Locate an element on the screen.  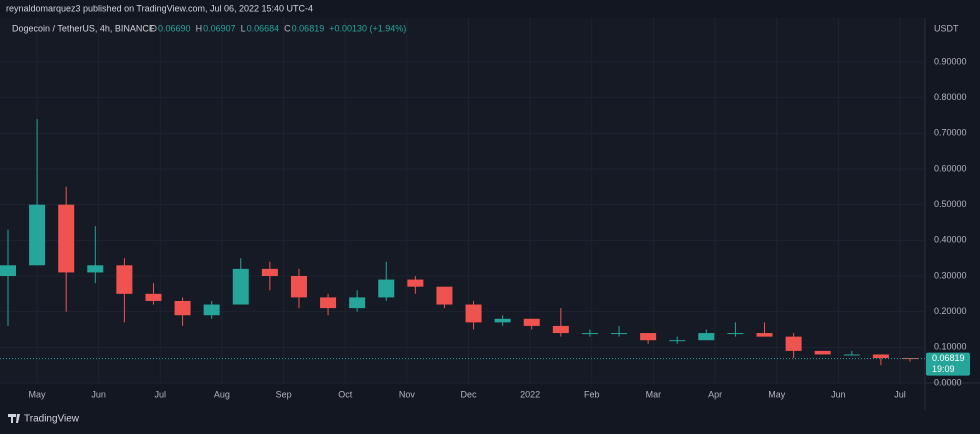
x-tick-label: Oct is located at coordinates (345, 394).